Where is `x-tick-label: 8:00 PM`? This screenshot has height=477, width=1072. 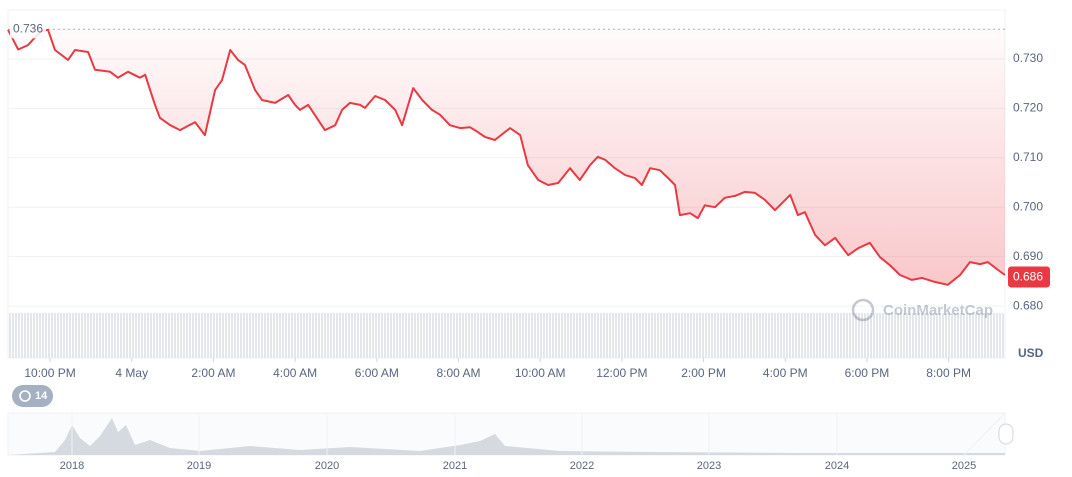
x-tick-label: 8:00 PM is located at coordinates (948, 373).